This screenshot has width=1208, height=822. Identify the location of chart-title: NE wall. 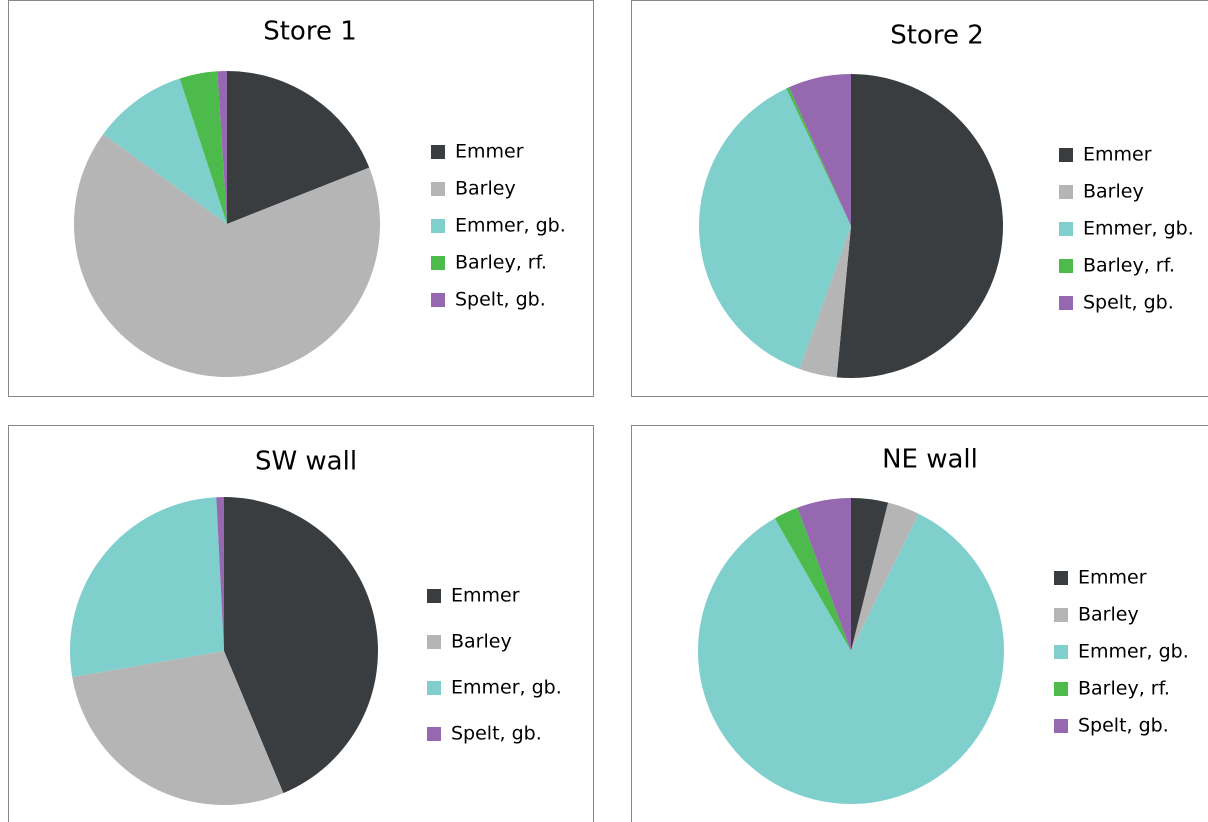
(930, 460).